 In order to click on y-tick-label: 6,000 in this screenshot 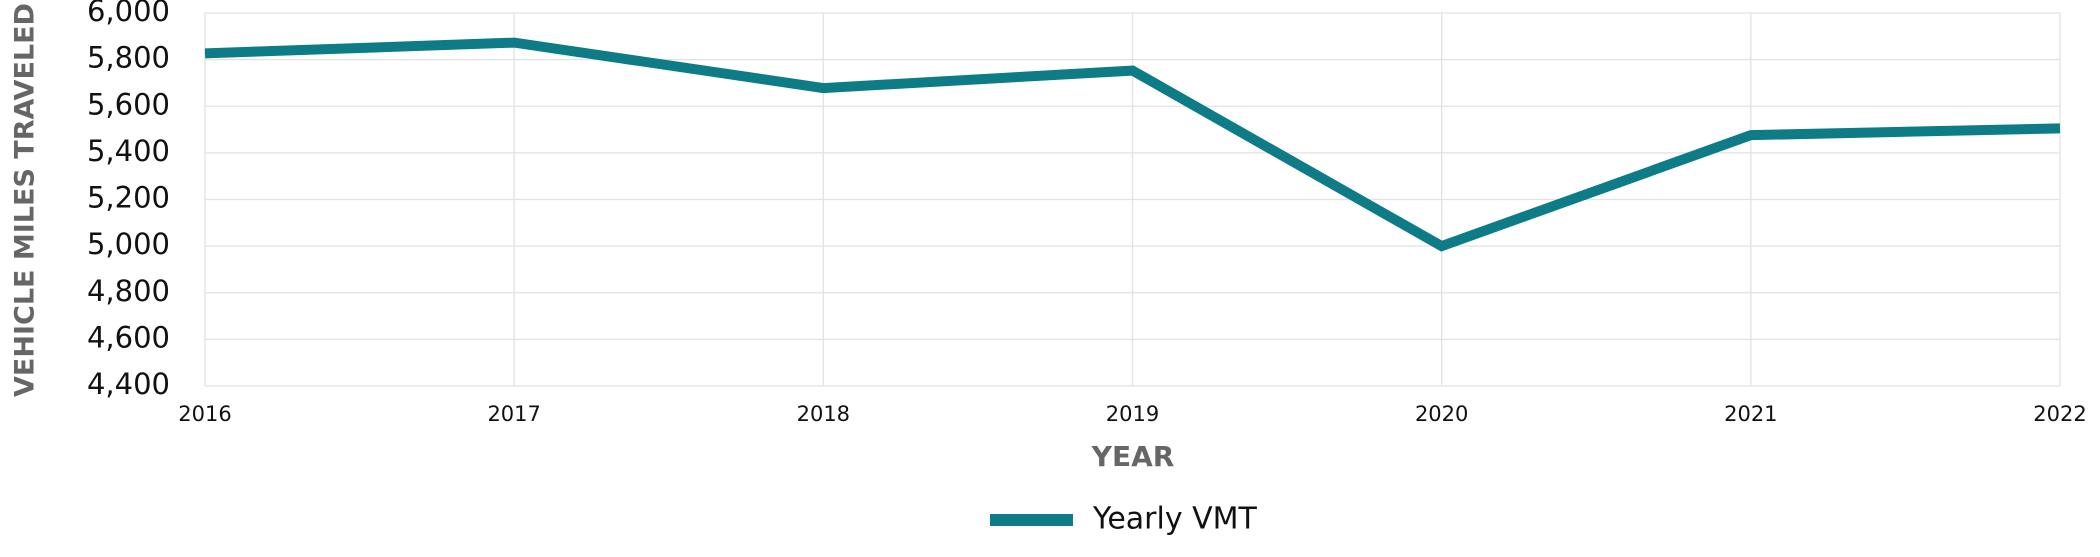, I will do `click(128, 14)`.